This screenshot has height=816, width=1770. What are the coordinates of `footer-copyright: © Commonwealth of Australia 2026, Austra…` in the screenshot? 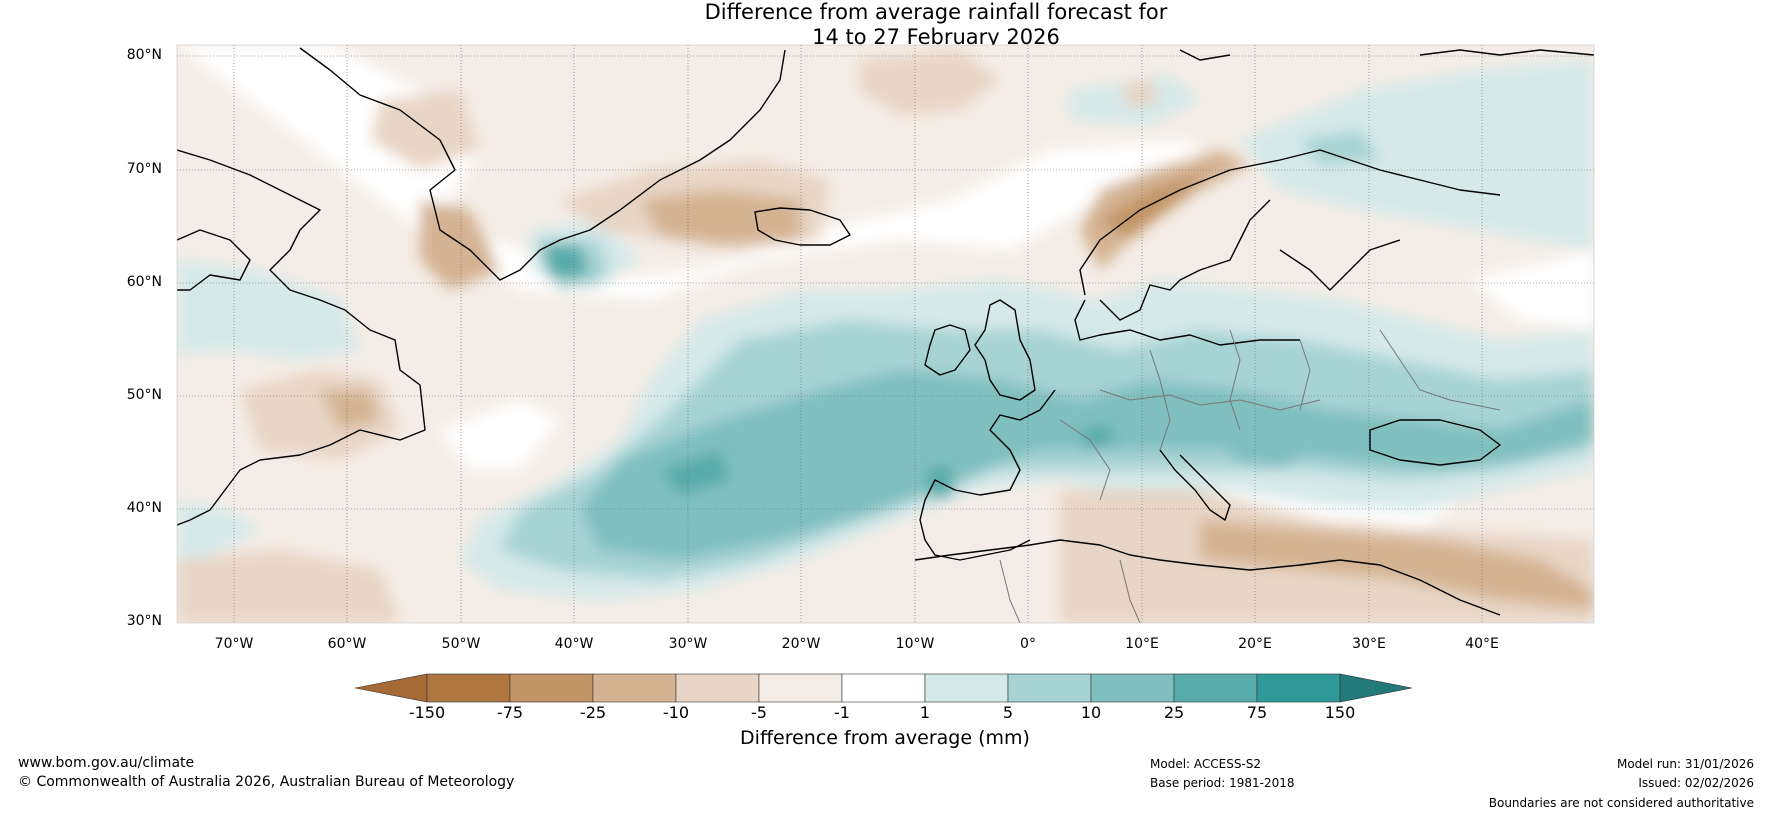 It's located at (266, 782).